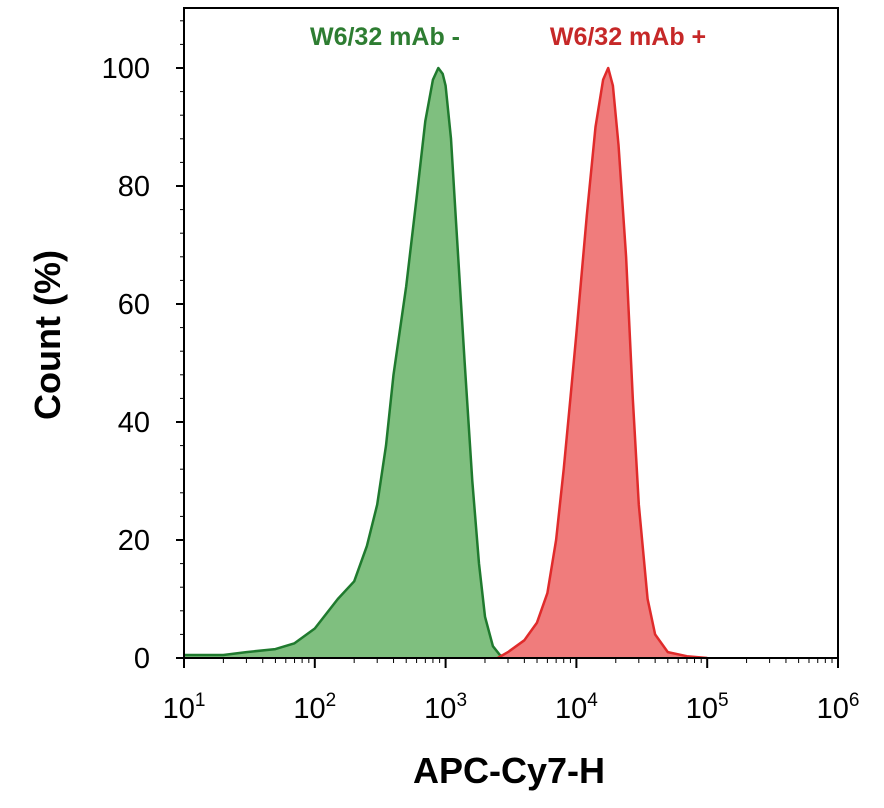  What do you see at coordinates (134, 305) in the screenshot?
I see `y-tick-label-3: 60` at bounding box center [134, 305].